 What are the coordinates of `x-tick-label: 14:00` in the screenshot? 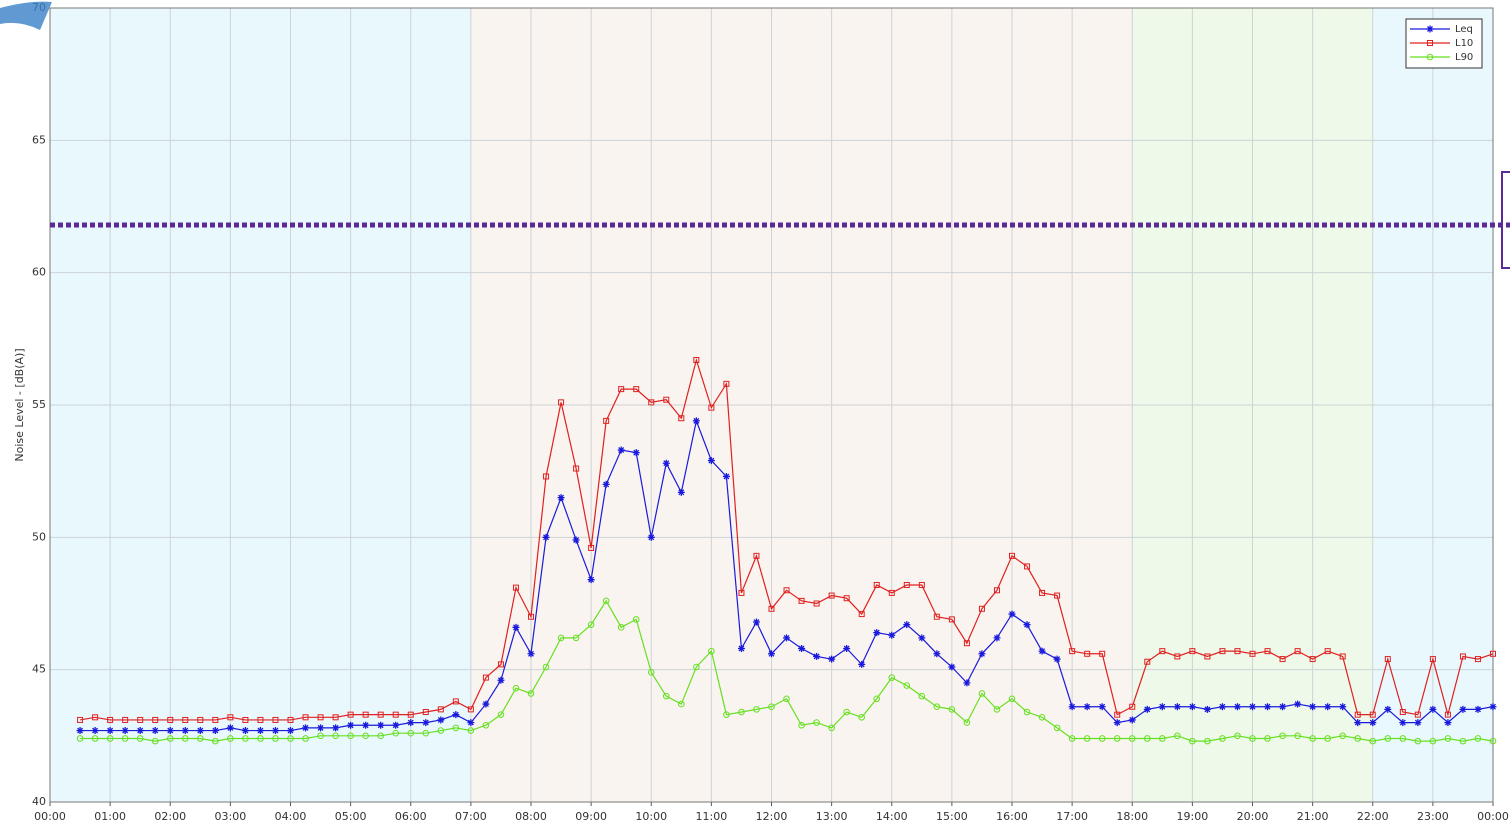 It's located at (892, 816).